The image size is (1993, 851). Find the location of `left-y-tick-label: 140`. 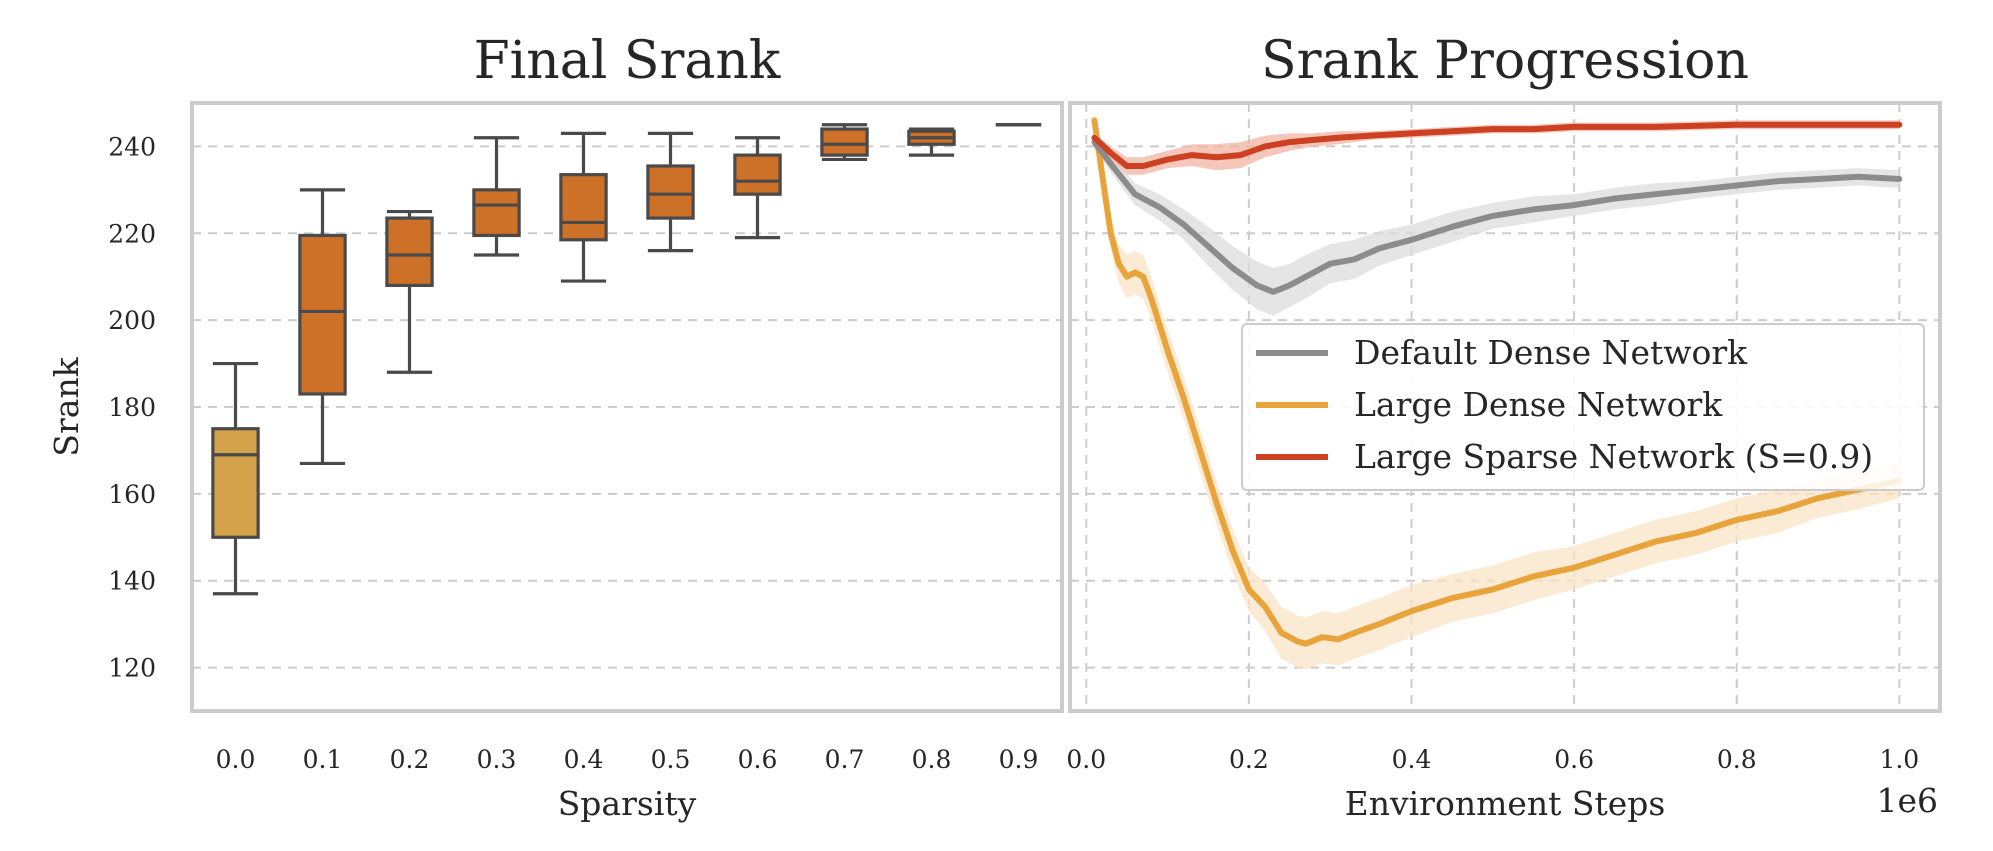

left-y-tick-label: 140 is located at coordinates (132, 581).